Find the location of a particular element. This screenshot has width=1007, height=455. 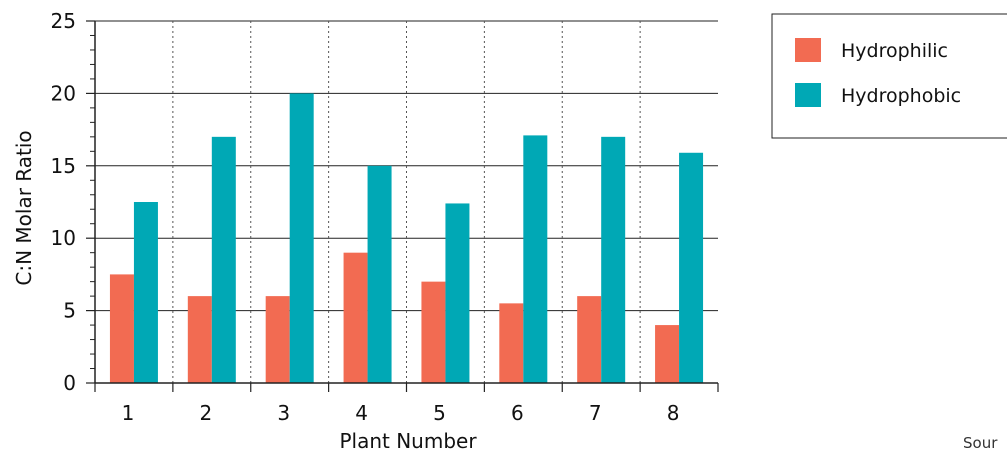

source-label: Sour is located at coordinates (980, 443).